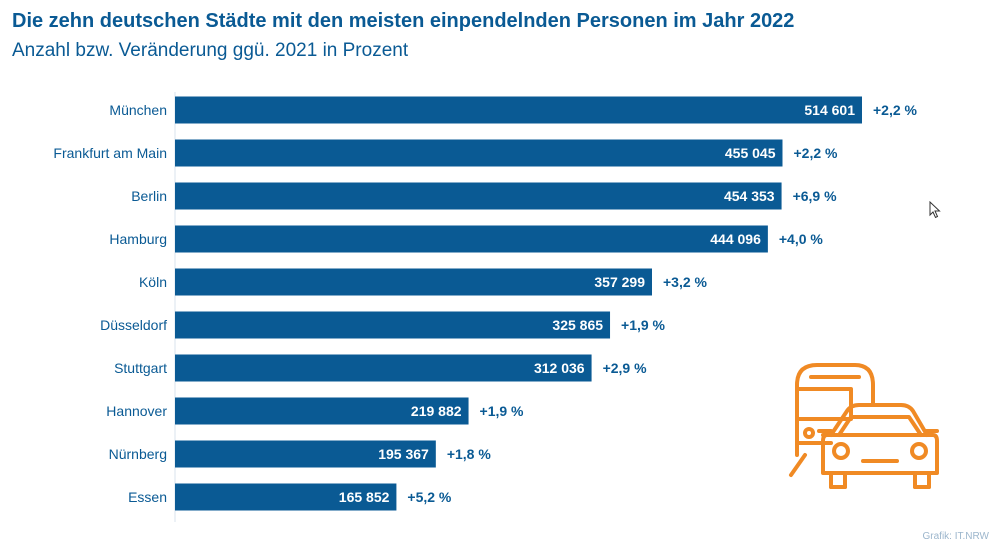 This screenshot has height=548, width=999. What do you see at coordinates (625, 368) in the screenshot?
I see `change-label: +2,9 %` at bounding box center [625, 368].